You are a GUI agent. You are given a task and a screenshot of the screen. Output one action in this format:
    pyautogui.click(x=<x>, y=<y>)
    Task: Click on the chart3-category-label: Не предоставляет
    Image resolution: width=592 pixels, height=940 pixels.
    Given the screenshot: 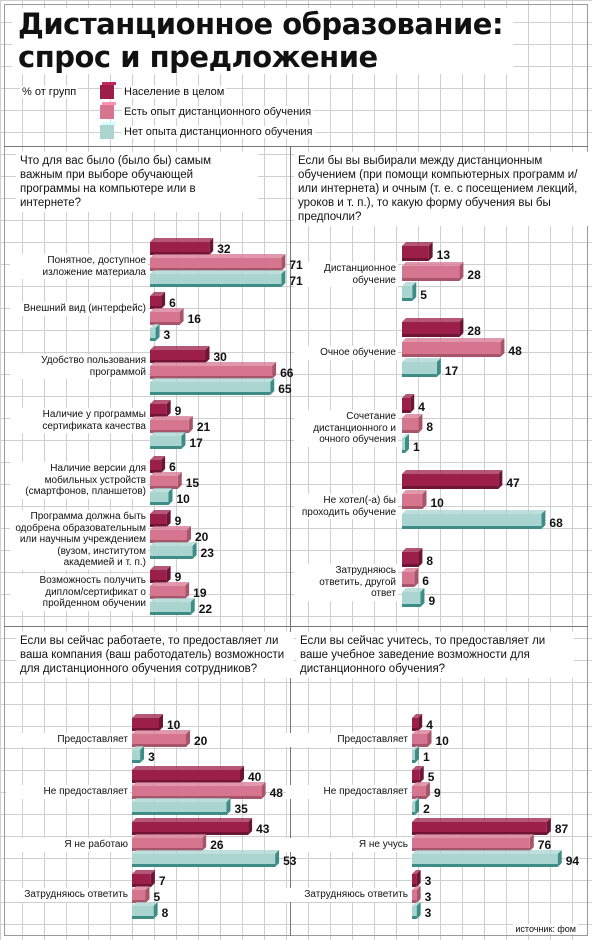 What is the action you would take?
    pyautogui.click(x=68, y=792)
    